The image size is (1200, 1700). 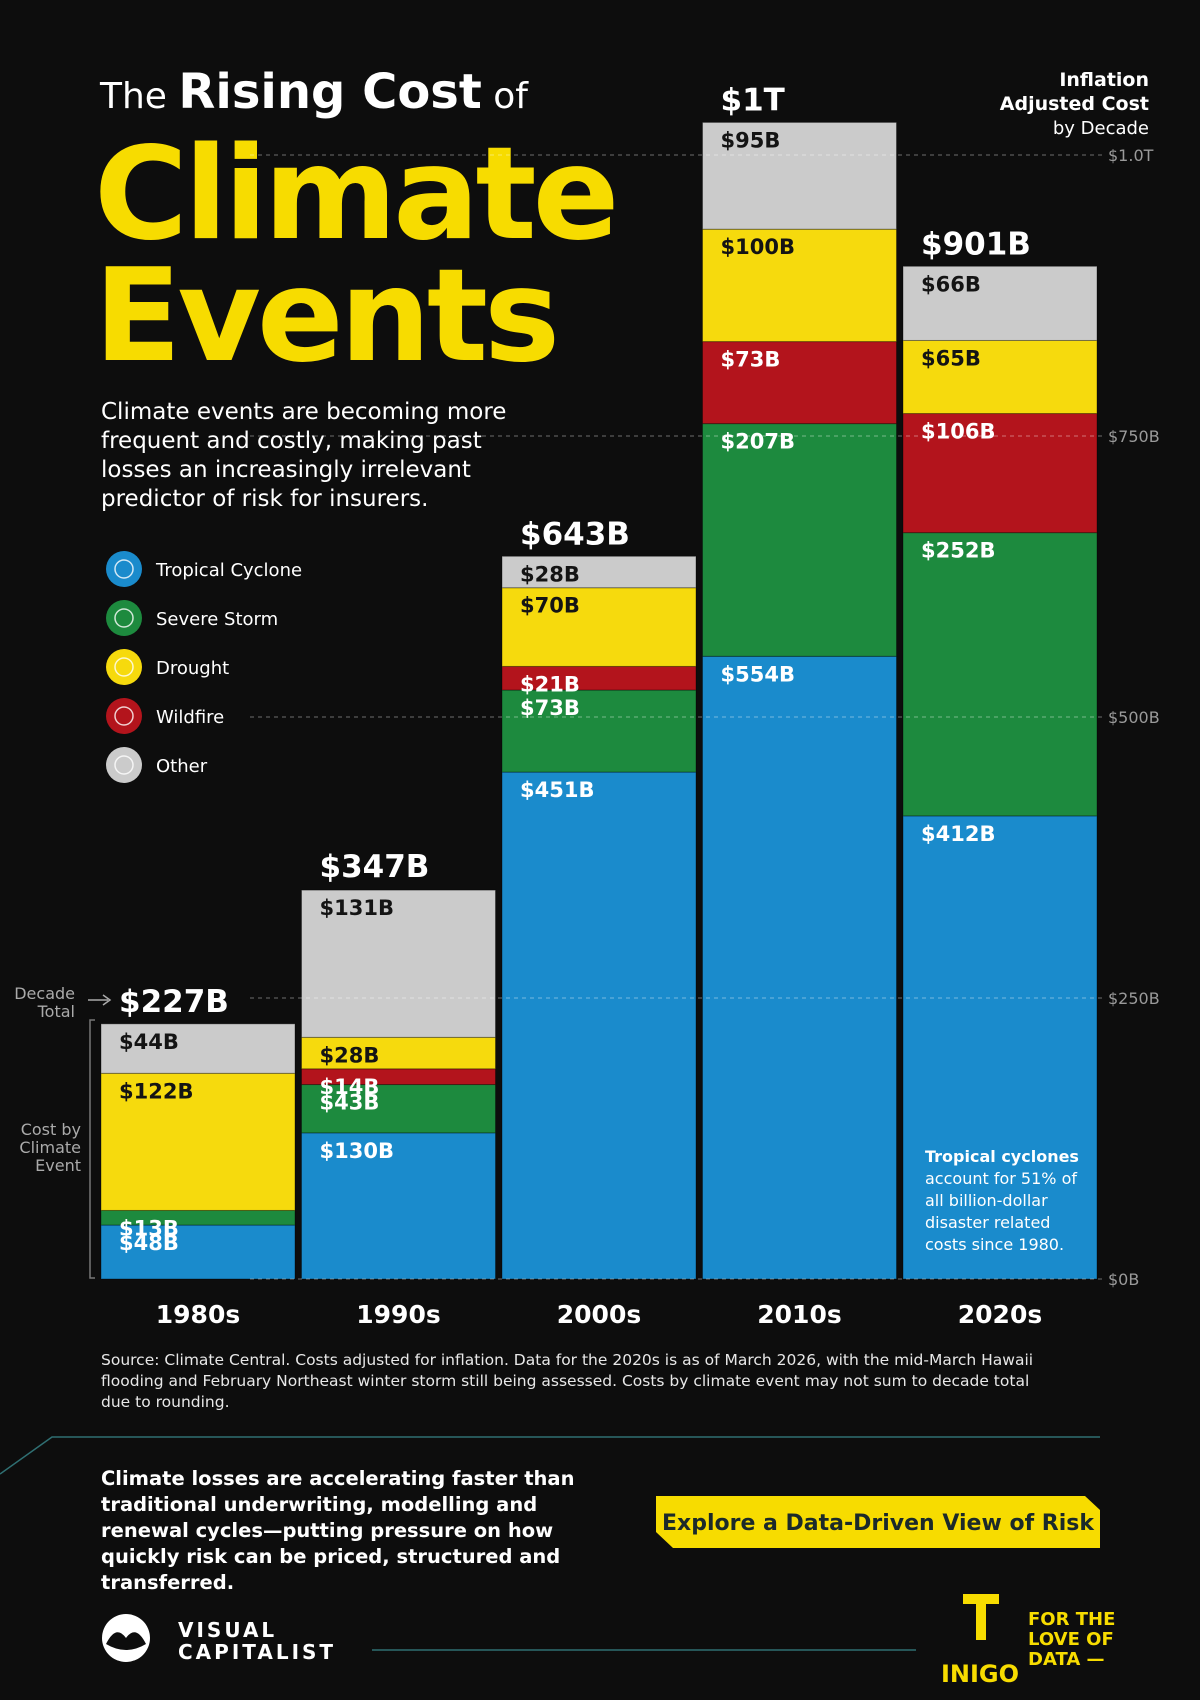 What do you see at coordinates (976, 244) in the screenshot?
I see `total-label: $901B` at bounding box center [976, 244].